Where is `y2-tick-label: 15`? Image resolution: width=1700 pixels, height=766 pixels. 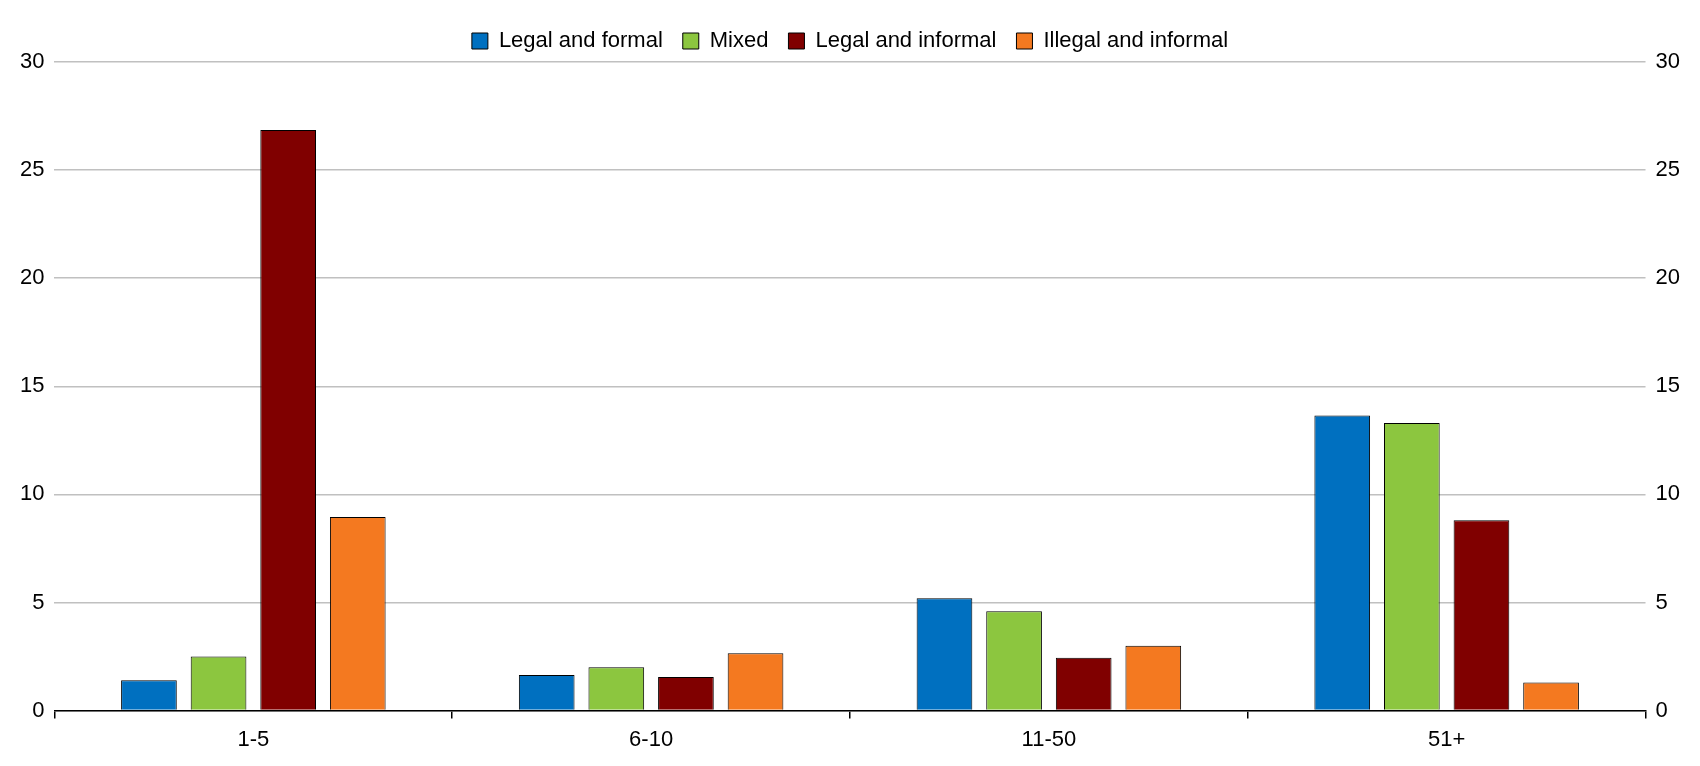
y2-tick-label: 15 is located at coordinates (1668, 385).